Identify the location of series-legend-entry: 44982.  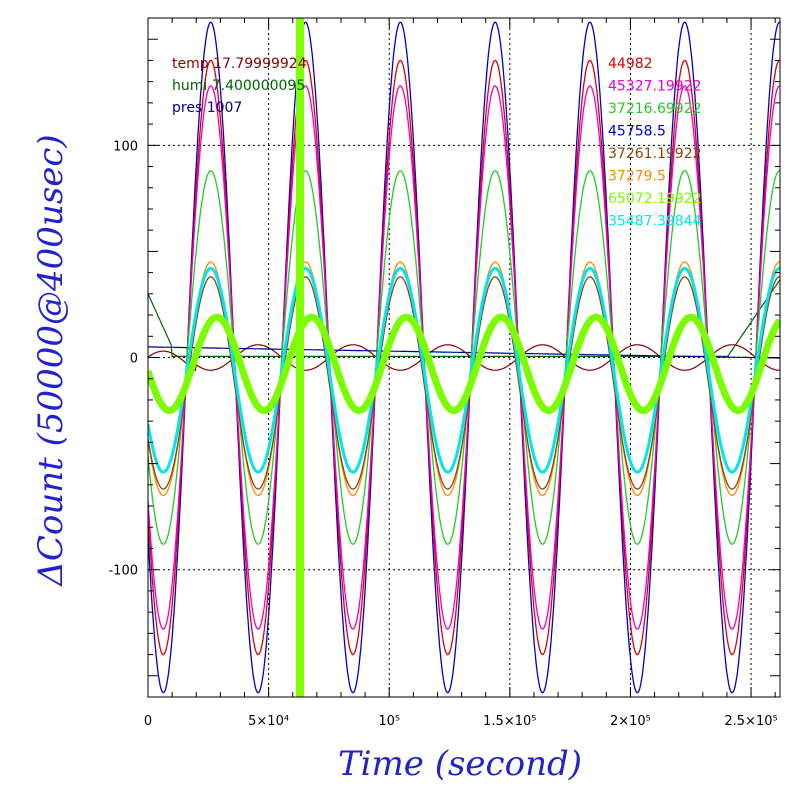
(630, 64).